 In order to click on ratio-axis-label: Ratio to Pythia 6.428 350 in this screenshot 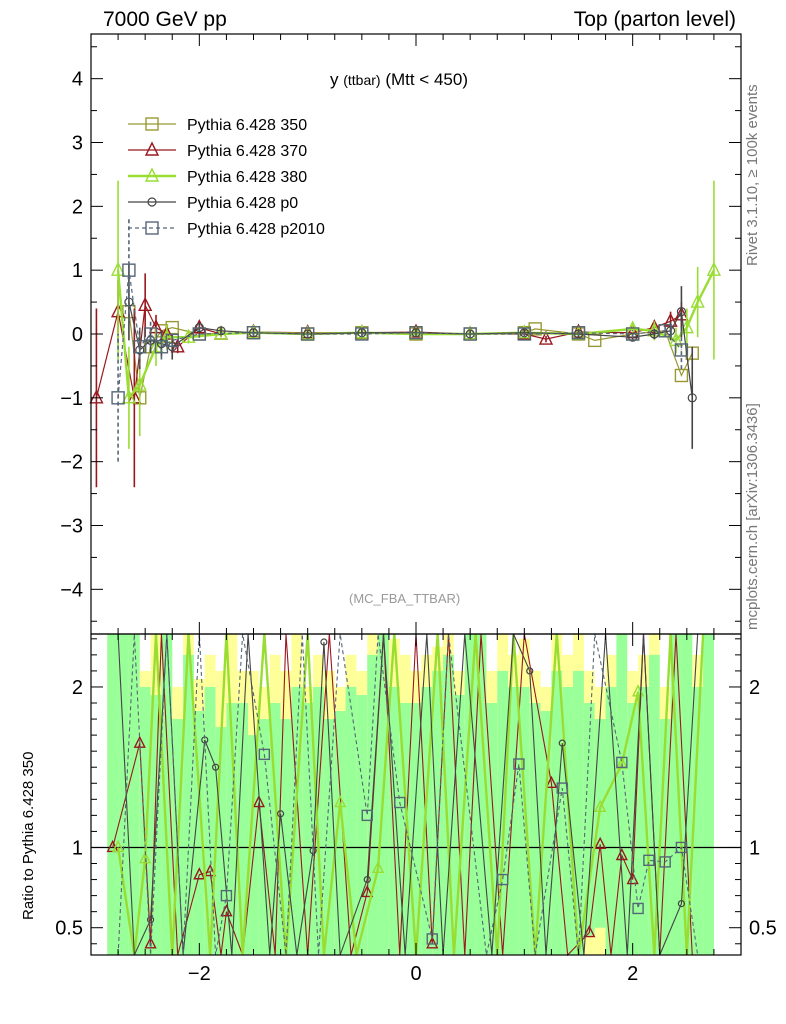, I will do `click(28, 835)`.